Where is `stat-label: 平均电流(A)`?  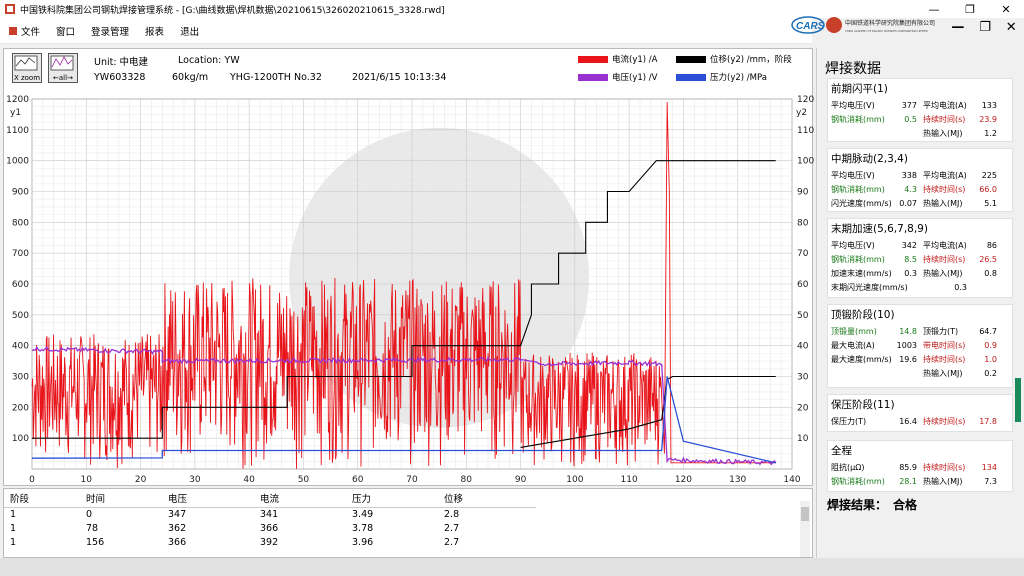 stat-label: 平均电流(A) is located at coordinates (945, 245).